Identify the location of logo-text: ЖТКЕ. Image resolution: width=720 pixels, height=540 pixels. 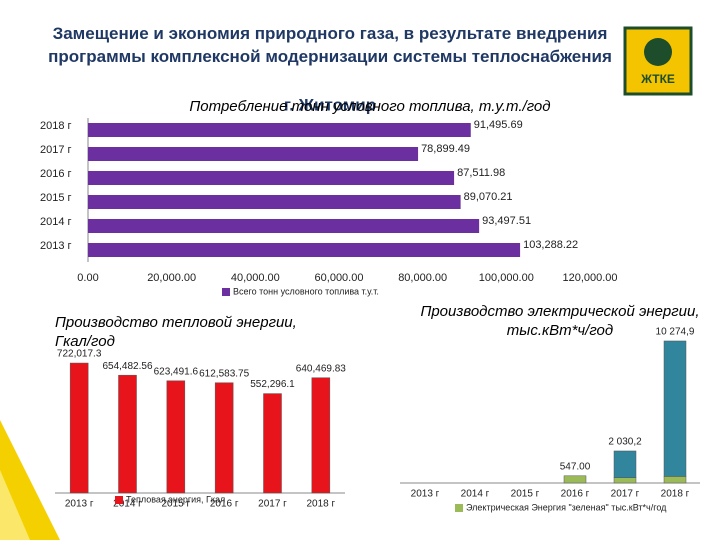
(657, 79).